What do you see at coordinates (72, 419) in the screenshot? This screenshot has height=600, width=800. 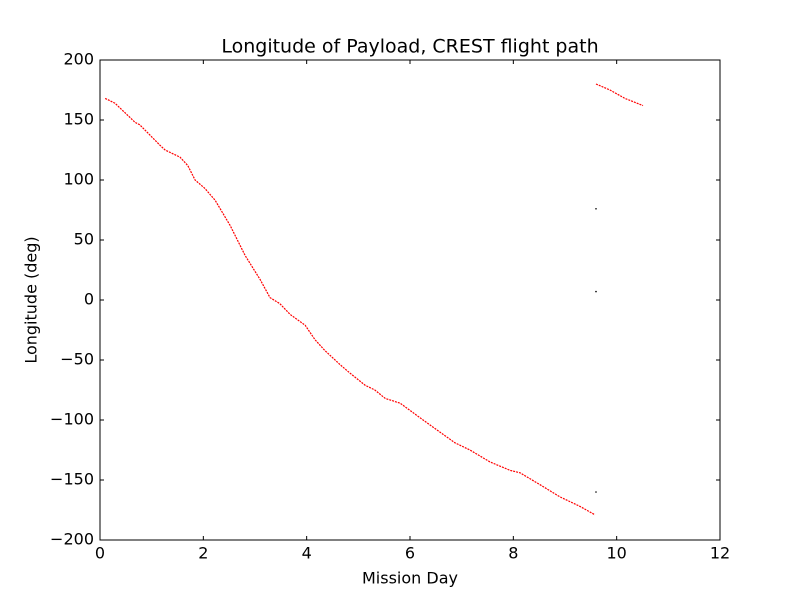 I see `y-tick-label: −100` at bounding box center [72, 419].